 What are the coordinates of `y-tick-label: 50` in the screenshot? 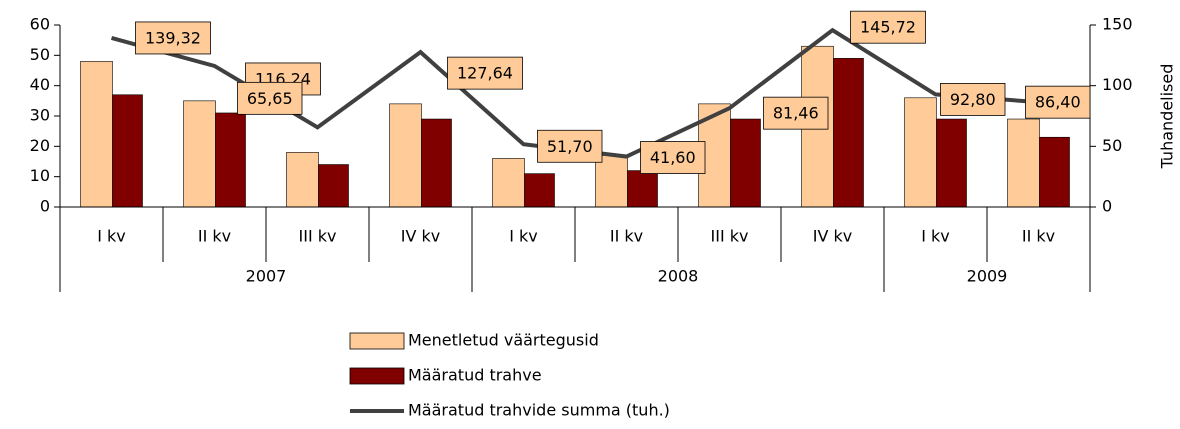 It's located at (40, 54).